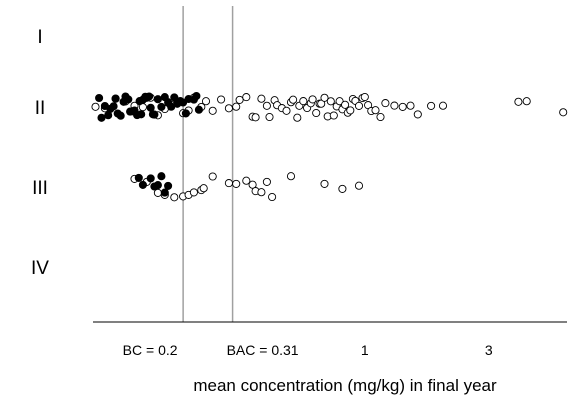 The height and width of the screenshot is (402, 571). What do you see at coordinates (308, 350) in the screenshot?
I see `x-tick-labels: BC = 0.2 BAC = 0.31 1 3` at bounding box center [308, 350].